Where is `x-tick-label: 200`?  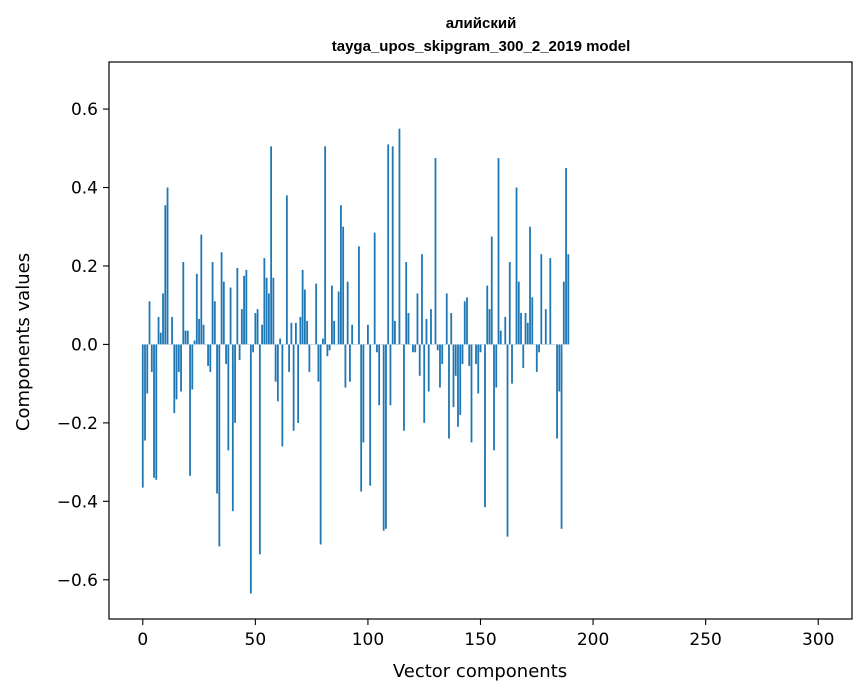 x-tick-label: 200 is located at coordinates (593, 640).